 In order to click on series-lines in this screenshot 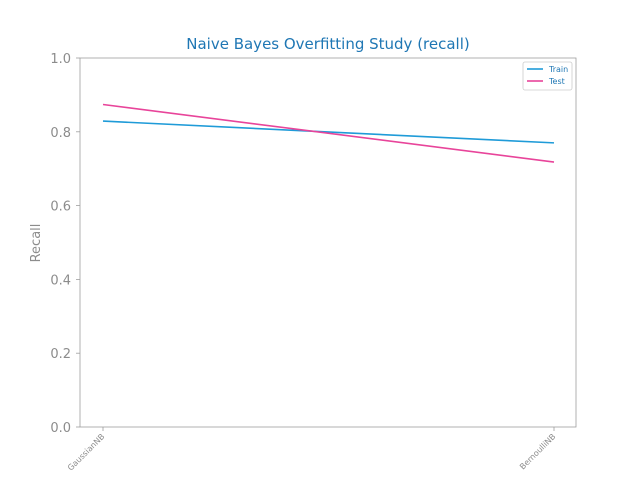, I will do `click(328, 133)`.